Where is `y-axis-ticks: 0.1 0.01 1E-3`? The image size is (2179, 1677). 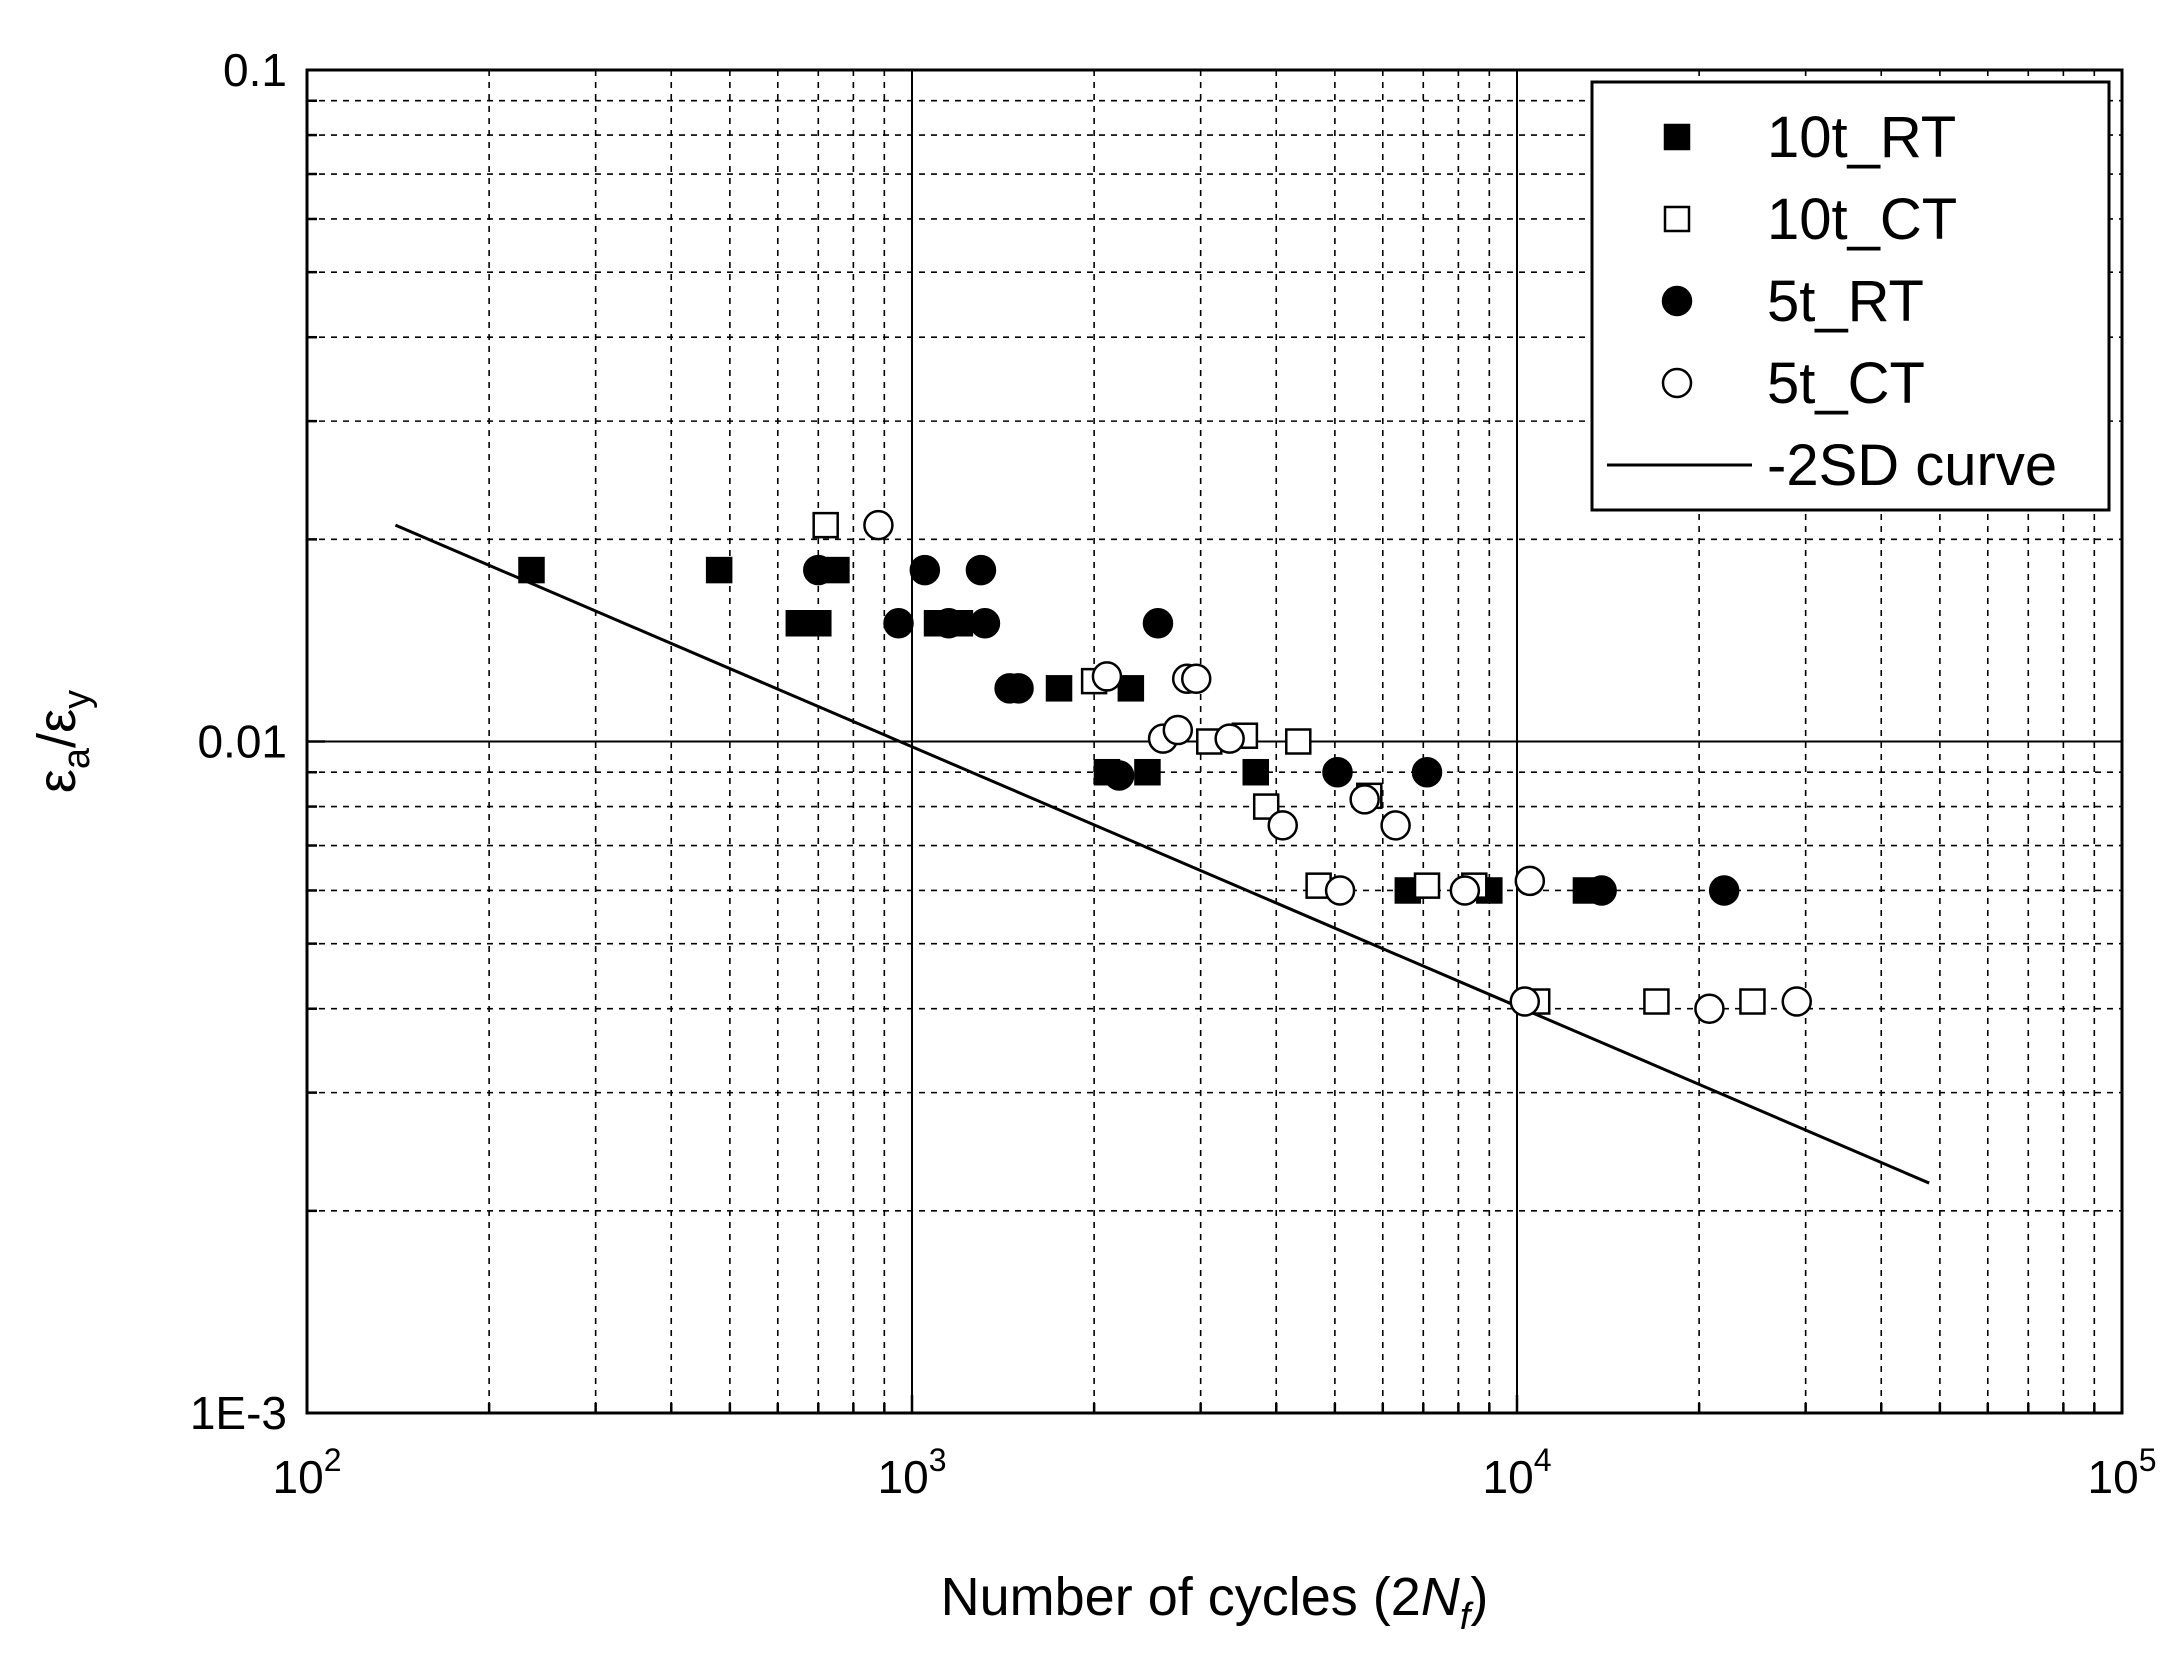
y-axis-ticks: 0.1 0.01 1E-3 is located at coordinates (257, 741).